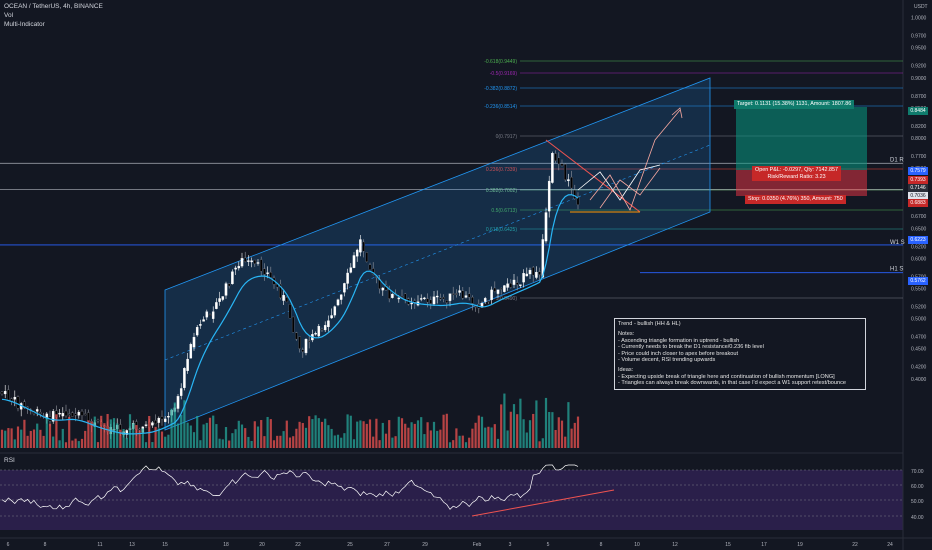 The image size is (932, 550). I want to click on rsi-tick: 50.00, so click(917, 502).